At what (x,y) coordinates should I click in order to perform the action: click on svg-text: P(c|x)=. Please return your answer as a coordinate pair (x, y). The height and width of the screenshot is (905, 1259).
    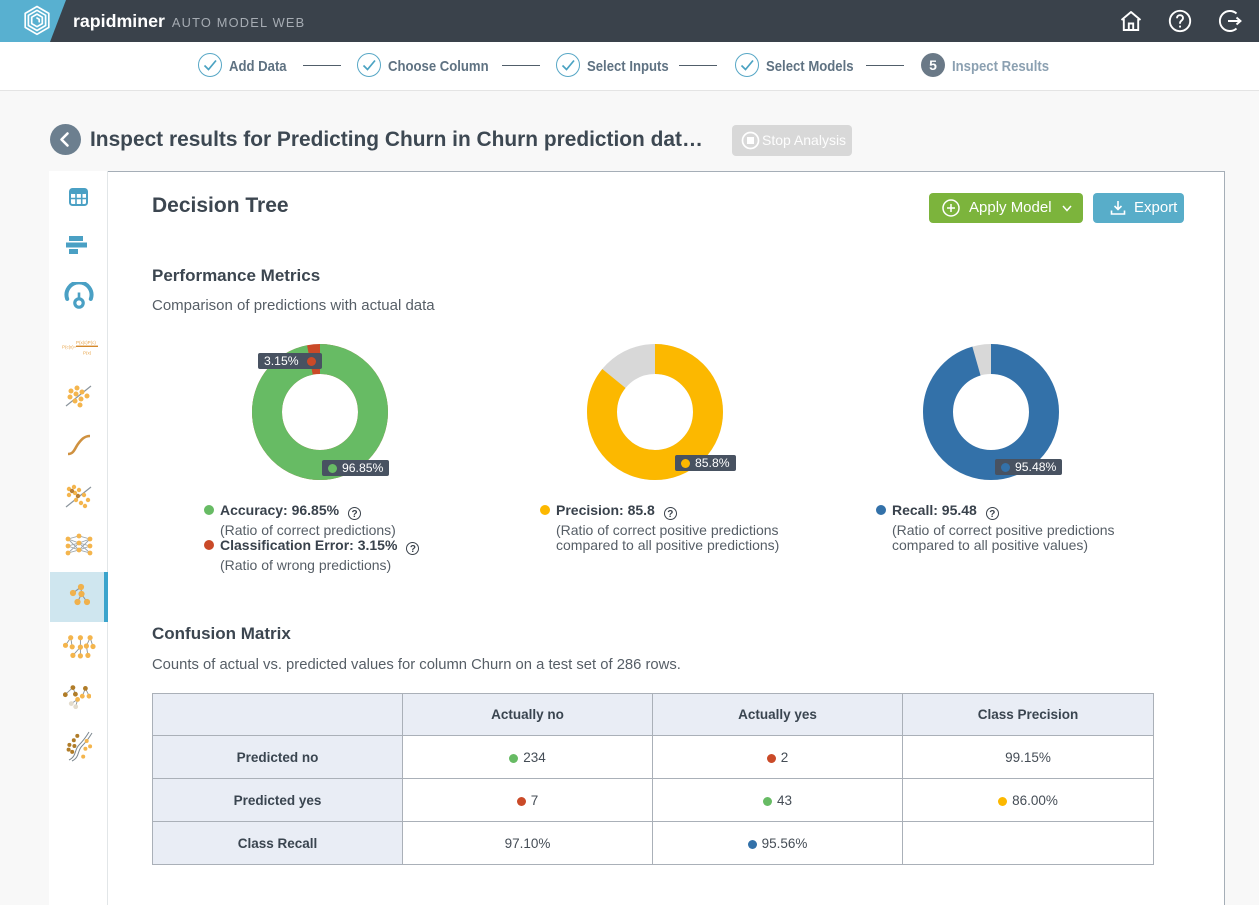
    Looking at the image, I should click on (69, 347).